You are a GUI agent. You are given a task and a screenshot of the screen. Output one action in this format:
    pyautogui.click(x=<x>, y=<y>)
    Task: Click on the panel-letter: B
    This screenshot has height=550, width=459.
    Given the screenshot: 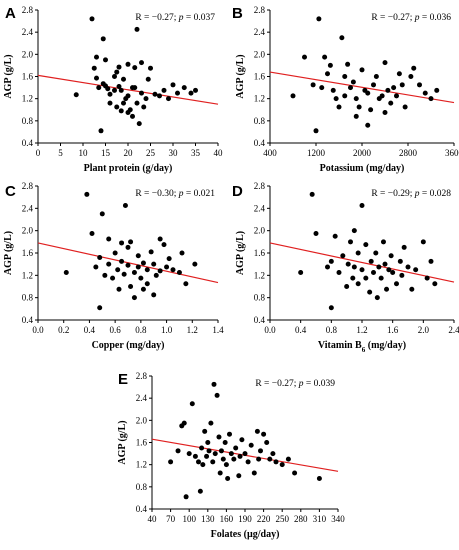 What is the action you would take?
    pyautogui.click(x=237, y=13)
    